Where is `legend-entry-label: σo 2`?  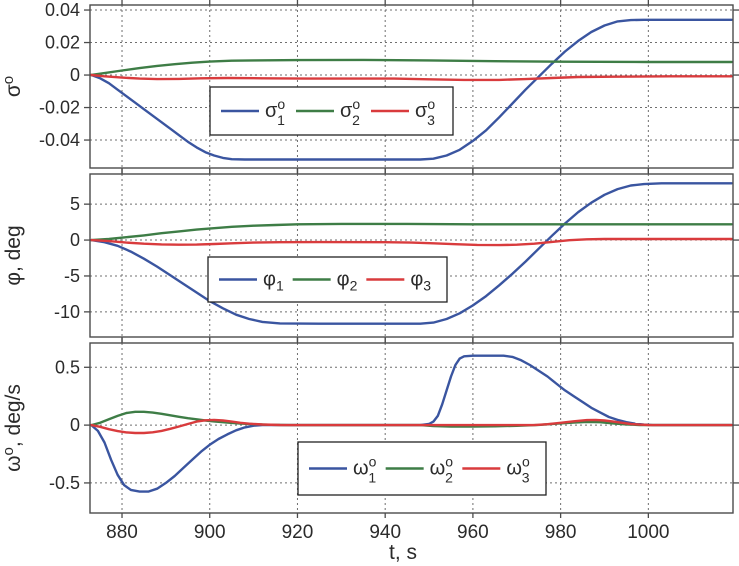 legend-entry-label: σo 2 is located at coordinates (350, 112).